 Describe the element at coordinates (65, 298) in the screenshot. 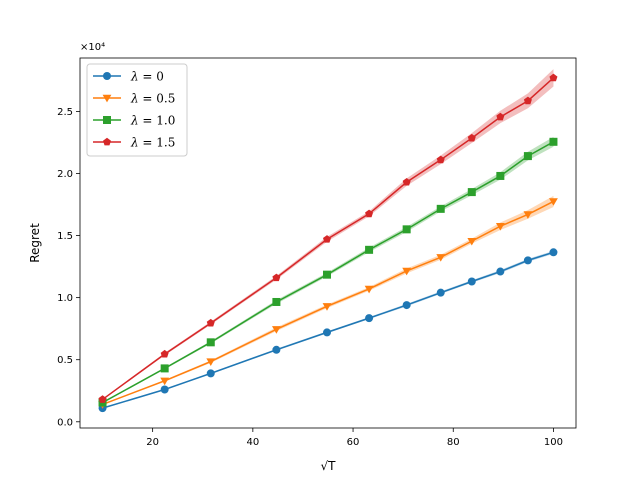

I see `y-tick-label: 1.0` at that location.